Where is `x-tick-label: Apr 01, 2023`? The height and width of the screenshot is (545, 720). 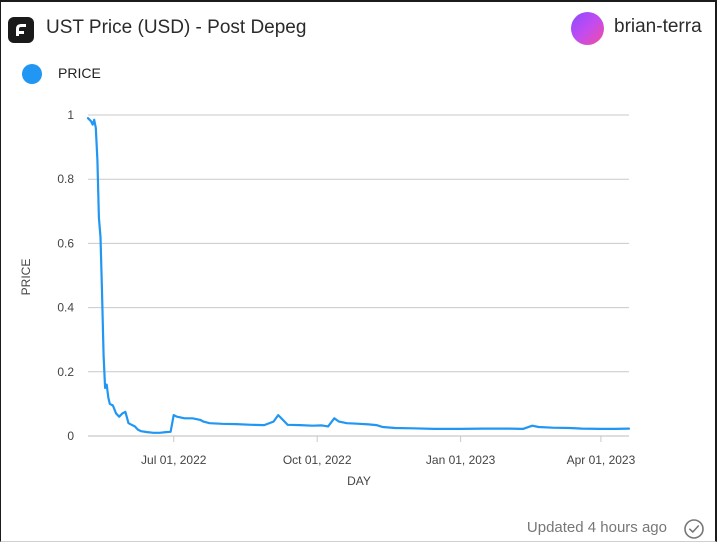 x-tick-label: Apr 01, 2023 is located at coordinates (601, 460).